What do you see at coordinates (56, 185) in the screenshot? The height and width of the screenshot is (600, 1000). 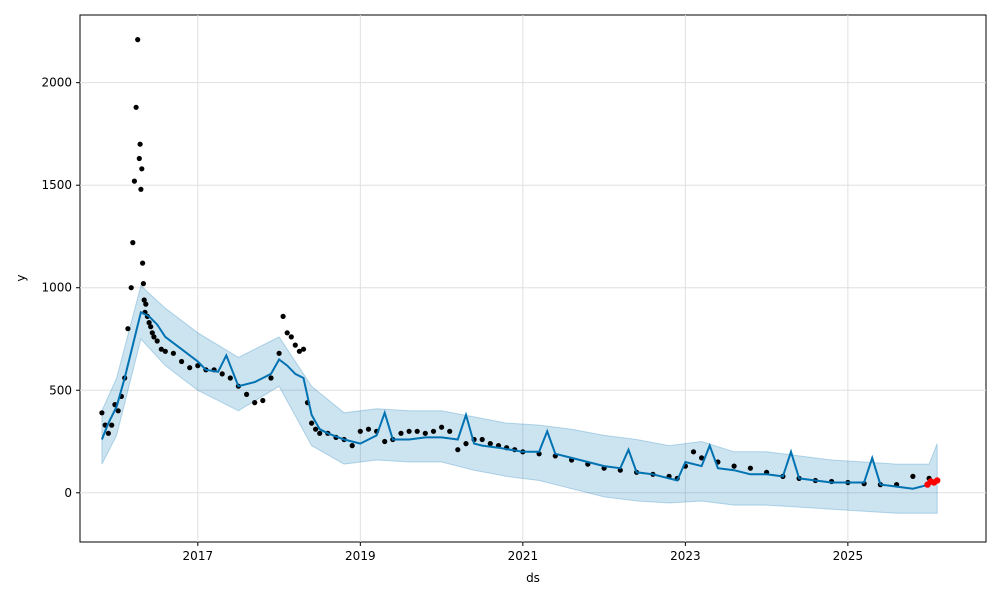 I see `y-tick-label: 1500` at bounding box center [56, 185].